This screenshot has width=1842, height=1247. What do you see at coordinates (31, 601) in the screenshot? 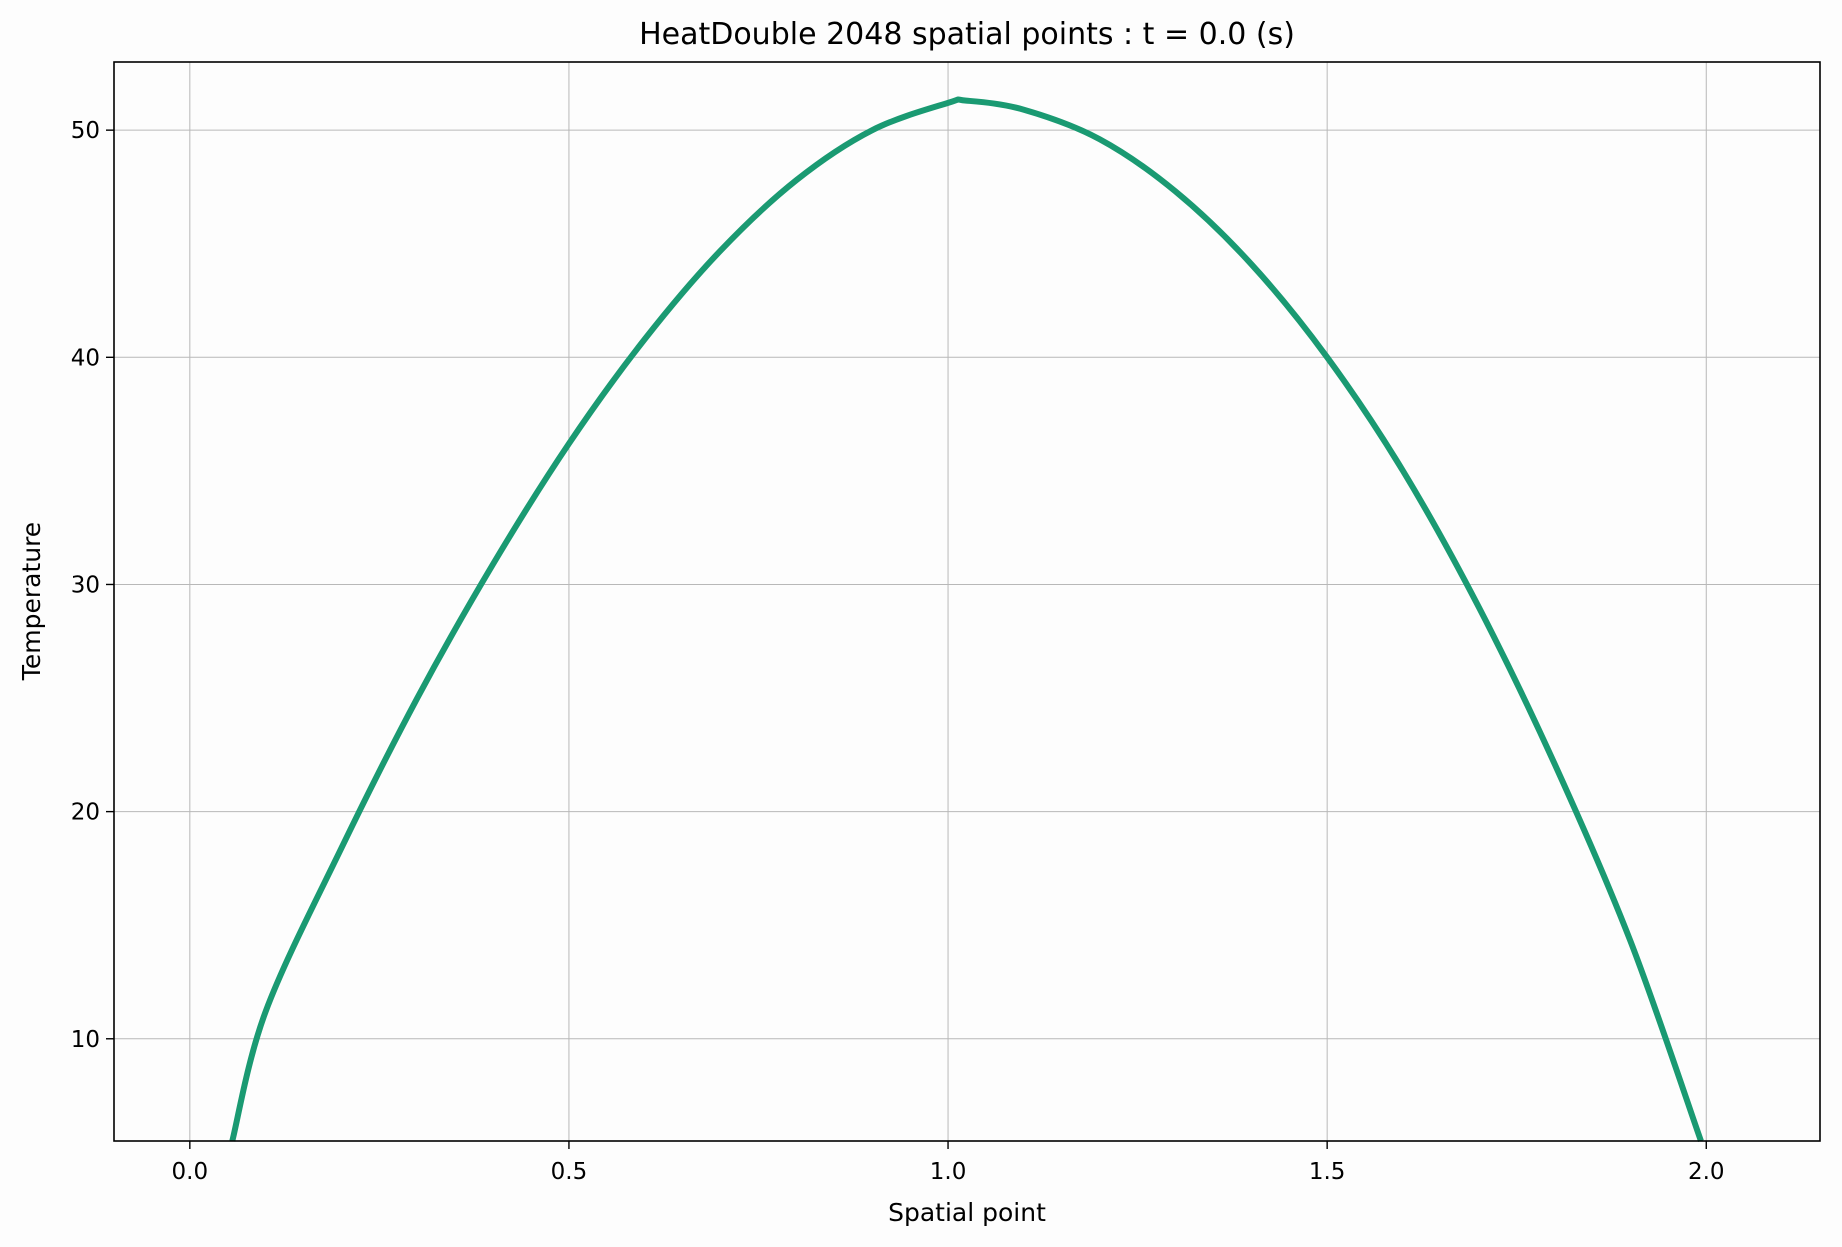
I see `y-axis-label: Temperature` at bounding box center [31, 601].